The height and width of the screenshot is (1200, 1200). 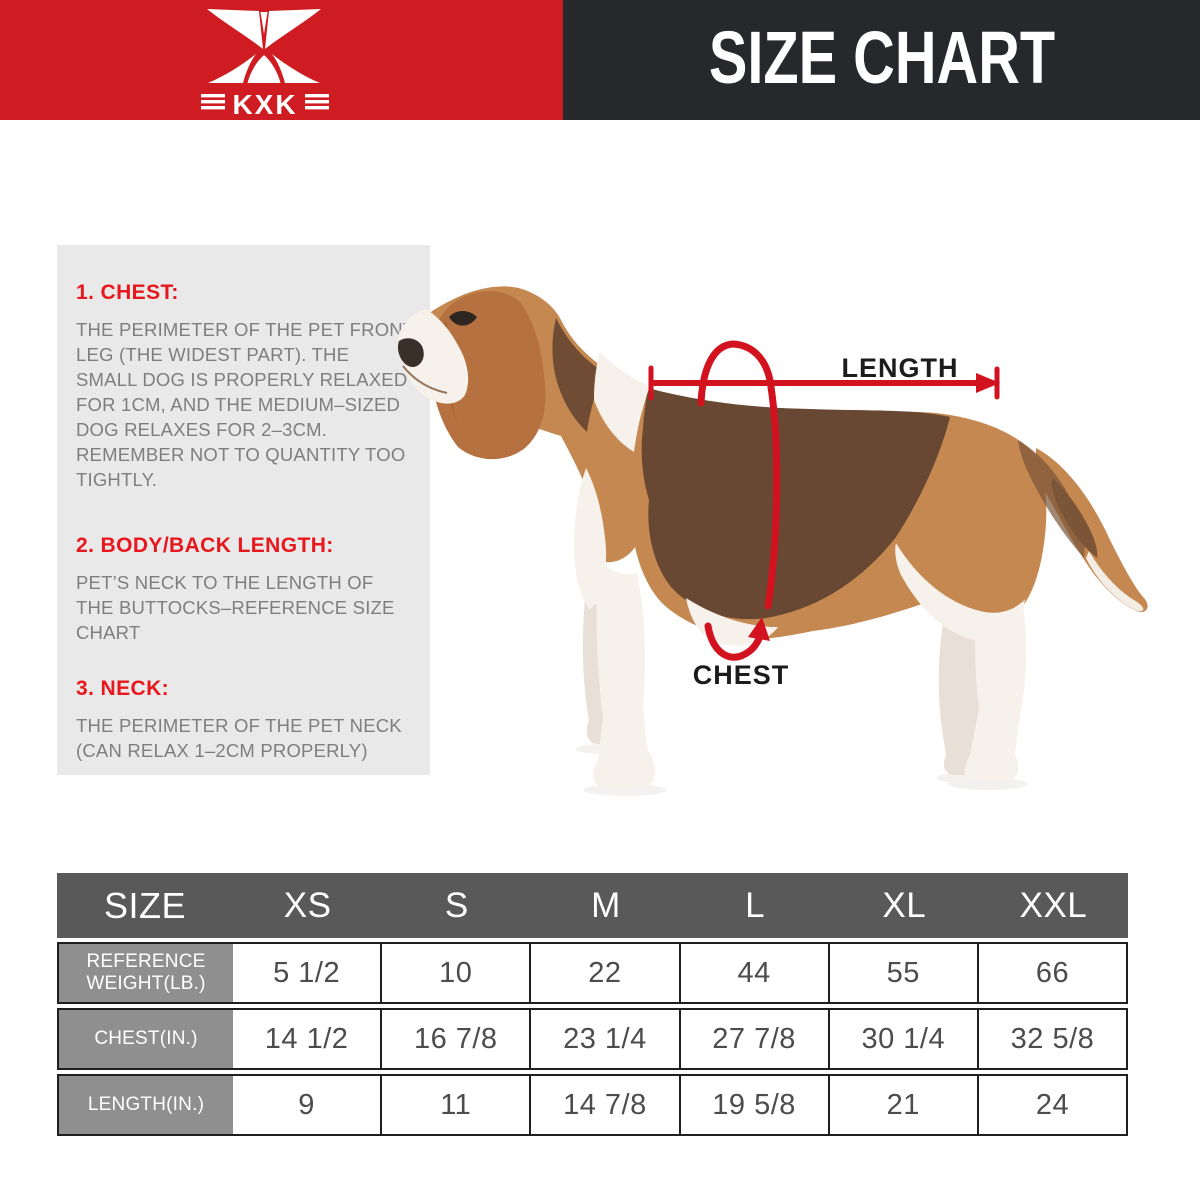 I want to click on row-label-weight: REFERENCE WEIGHT(LB.), so click(x=146, y=973).